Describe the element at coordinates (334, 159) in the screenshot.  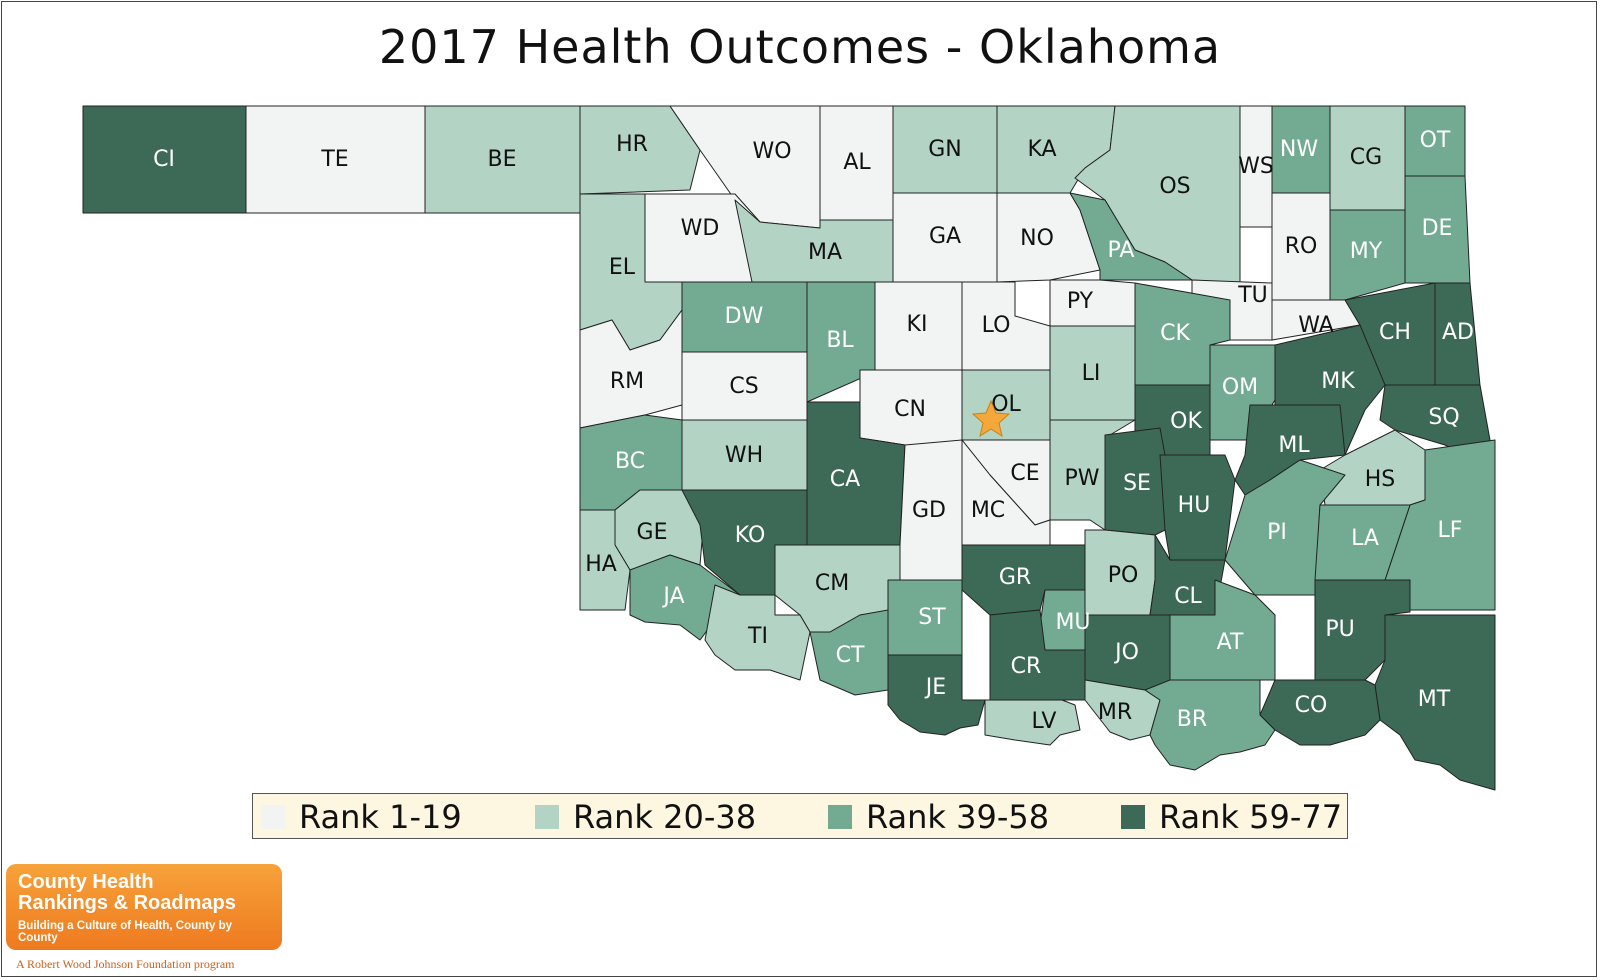
I see `county-label-te: TE` at that location.